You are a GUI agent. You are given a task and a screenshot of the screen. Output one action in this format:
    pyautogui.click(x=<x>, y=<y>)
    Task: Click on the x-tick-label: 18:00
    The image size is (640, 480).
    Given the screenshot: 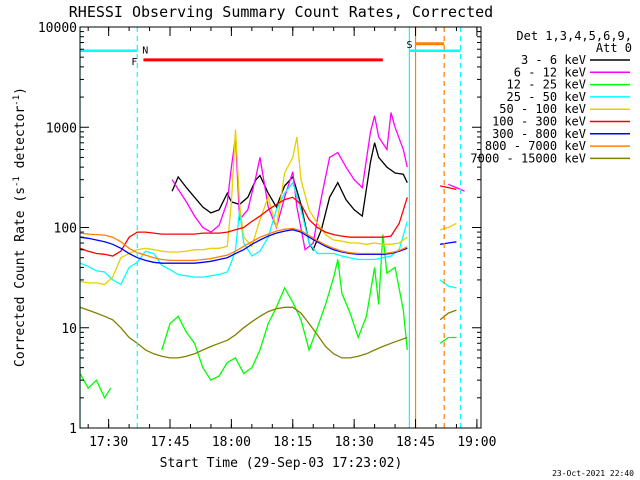 What is the action you would take?
    pyautogui.click(x=231, y=442)
    